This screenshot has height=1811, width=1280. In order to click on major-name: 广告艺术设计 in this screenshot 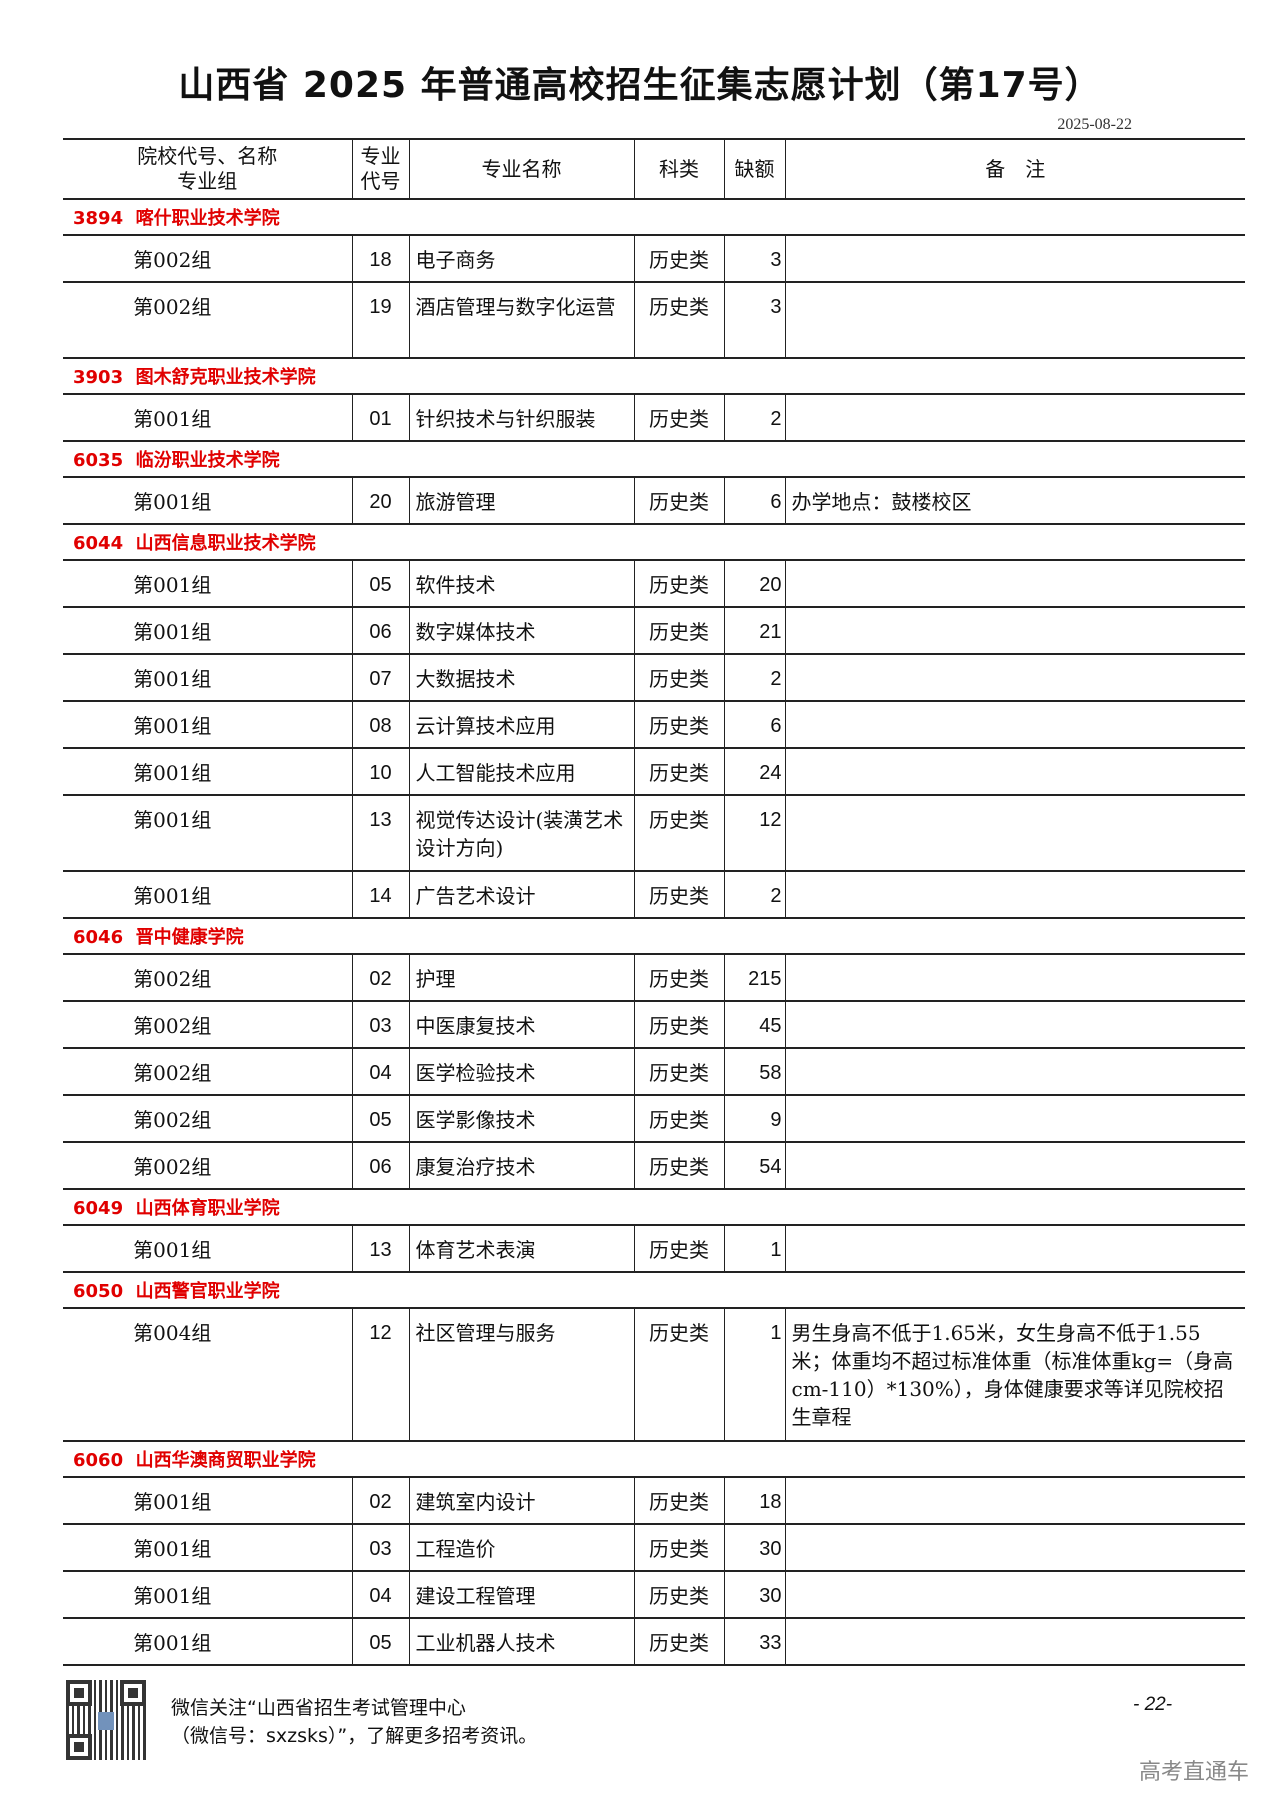, I will do `click(521, 895)`.